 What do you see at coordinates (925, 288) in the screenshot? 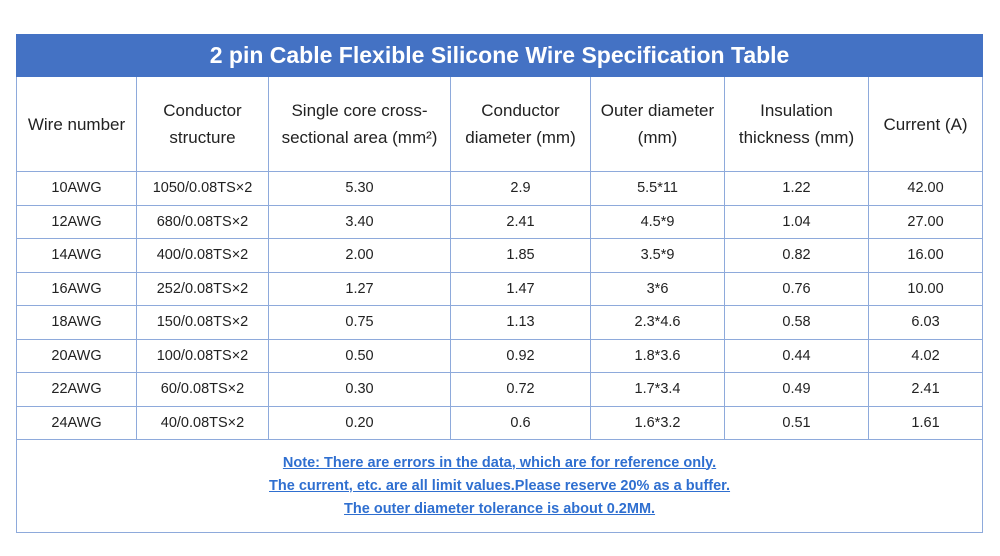
I see `data-cell: 10.00` at bounding box center [925, 288].